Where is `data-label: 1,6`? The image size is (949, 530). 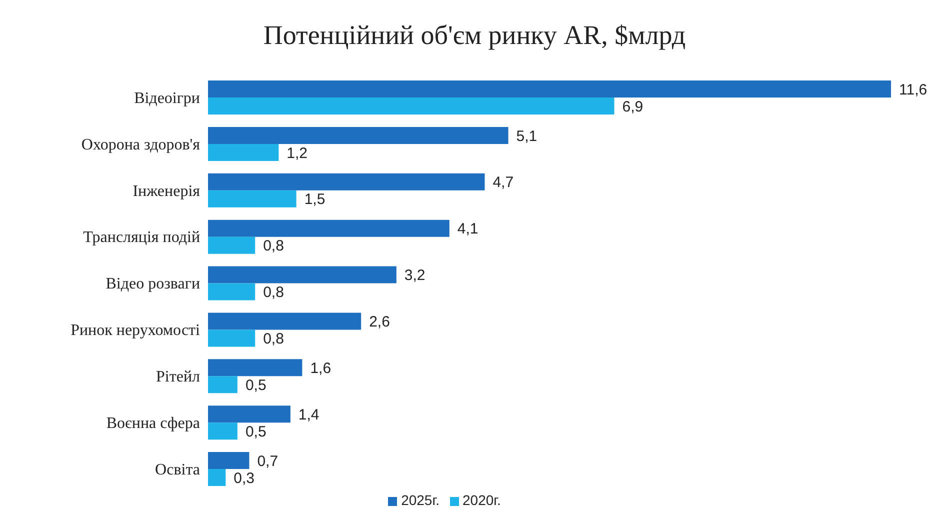 data-label: 1,6 is located at coordinates (321, 368).